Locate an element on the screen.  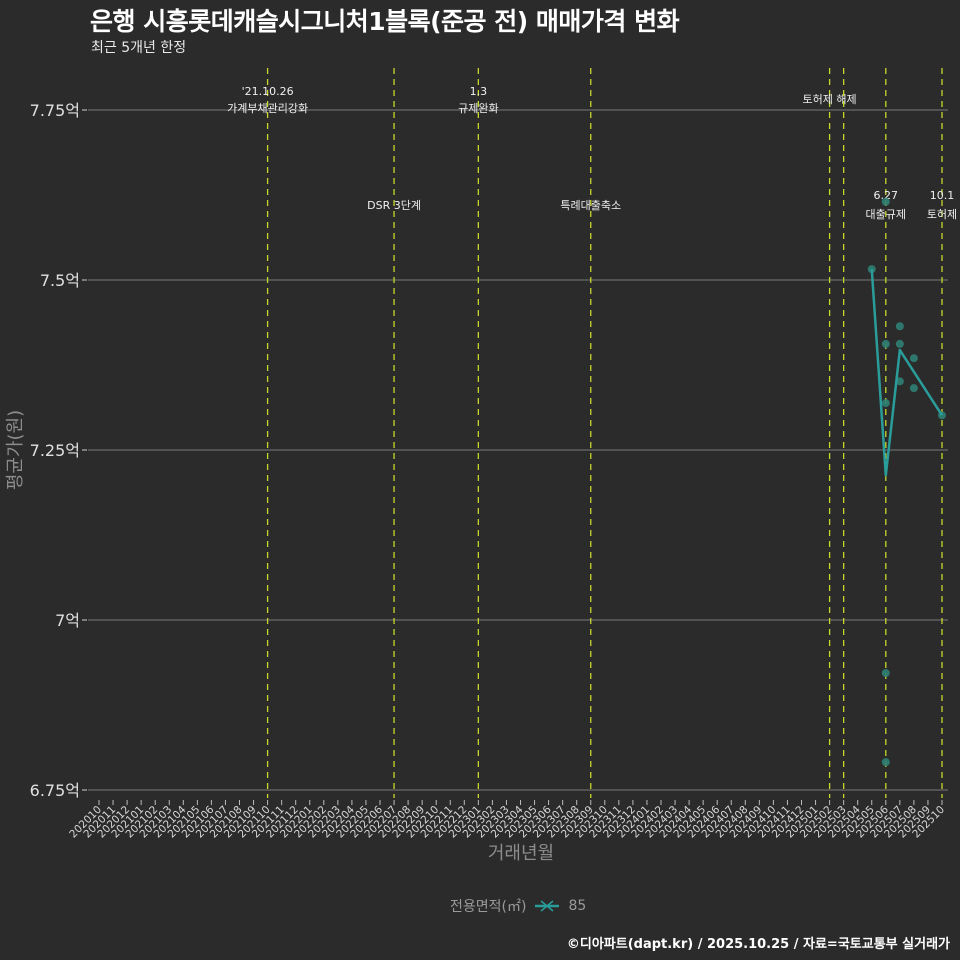
y-tick-label: 7억 is located at coordinates (67, 620).